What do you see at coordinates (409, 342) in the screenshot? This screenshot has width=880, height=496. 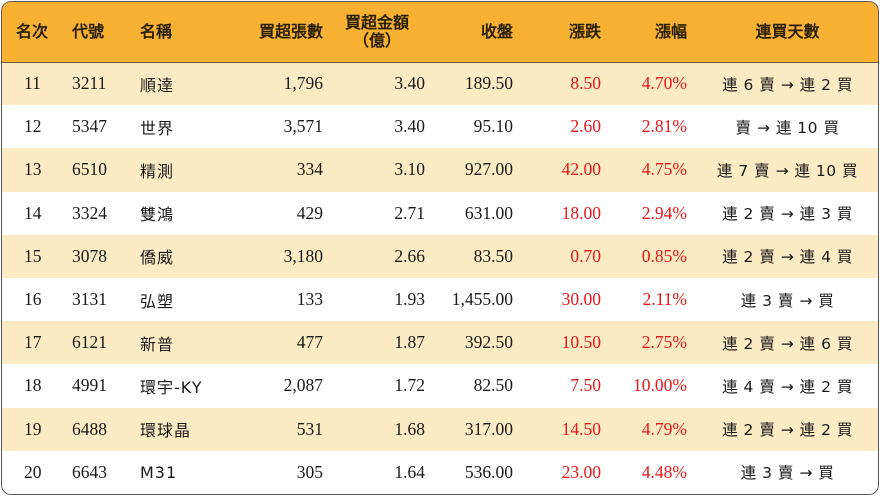 I see `cell-amount: 1.87` at bounding box center [409, 342].